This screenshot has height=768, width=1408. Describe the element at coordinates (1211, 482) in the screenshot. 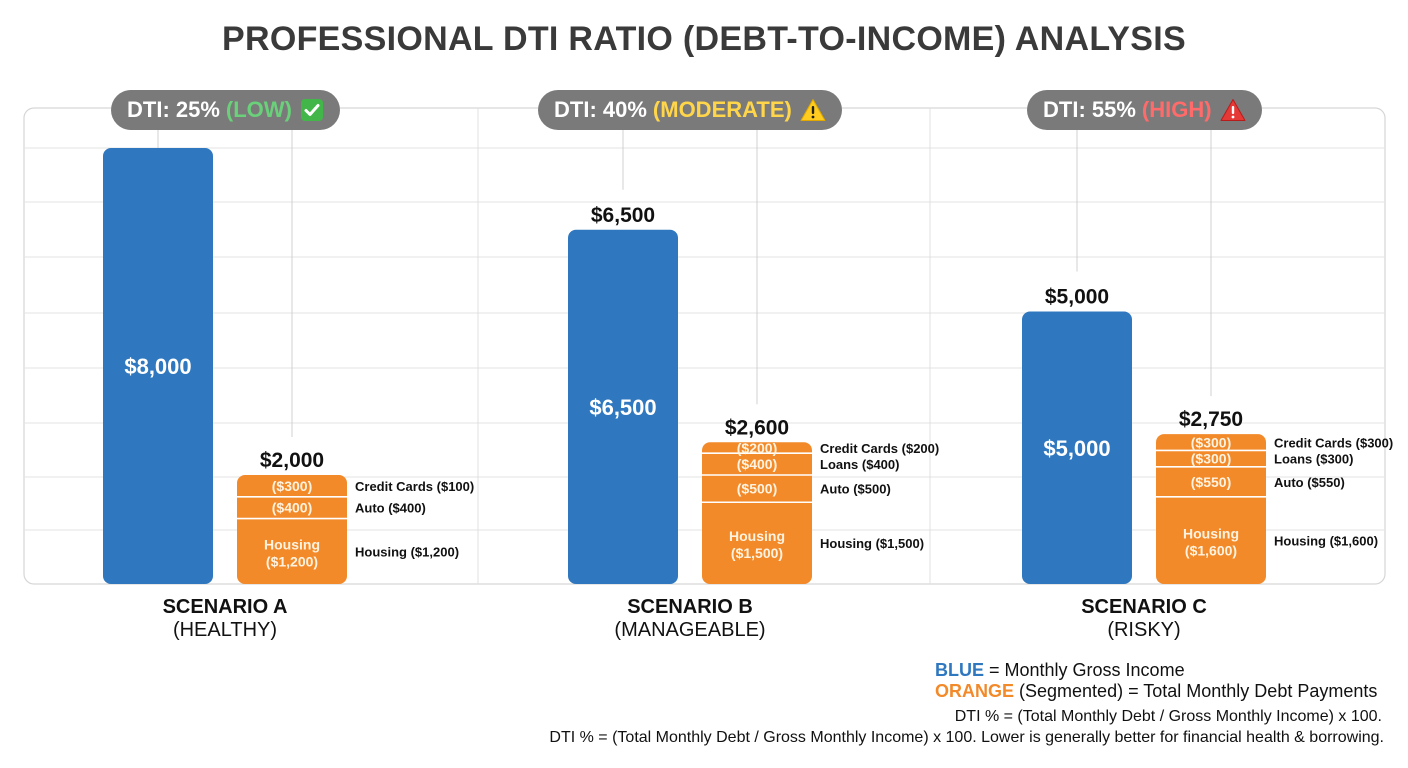

I see `segment-label: ($550)` at that location.